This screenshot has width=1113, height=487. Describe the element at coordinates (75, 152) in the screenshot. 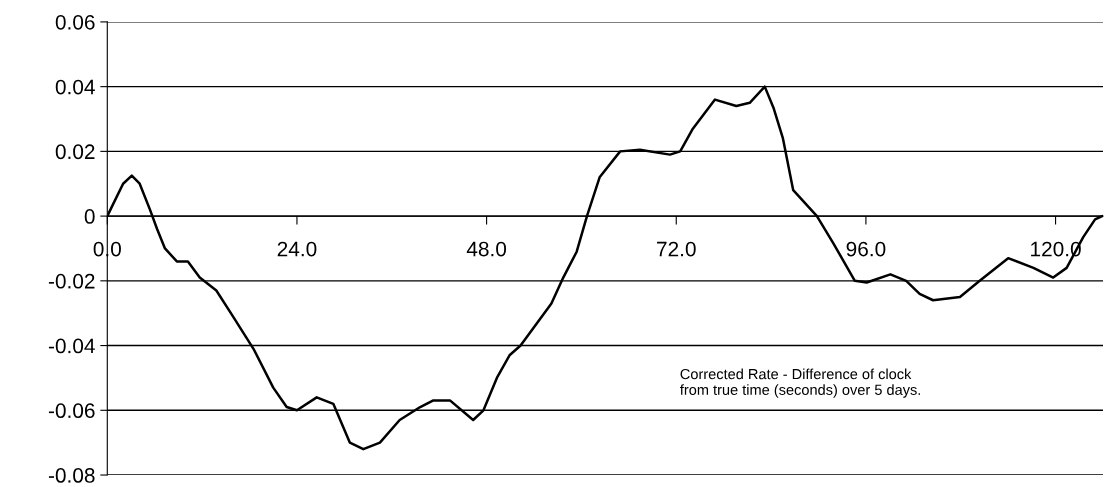

I see `y-tick-label: 0.02` at that location.